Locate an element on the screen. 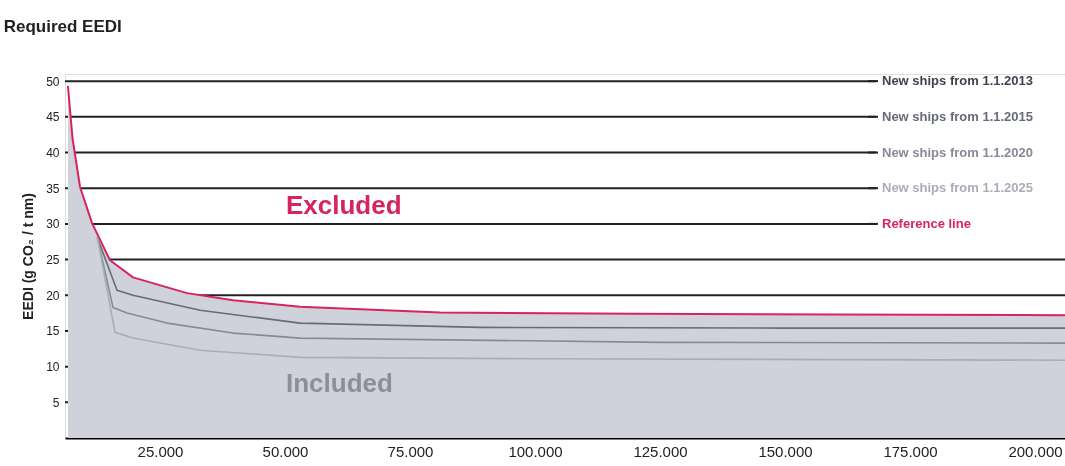 Image resolution: width=1065 pixels, height=466 pixels. x-tick-label: 25.000 is located at coordinates (160, 451).